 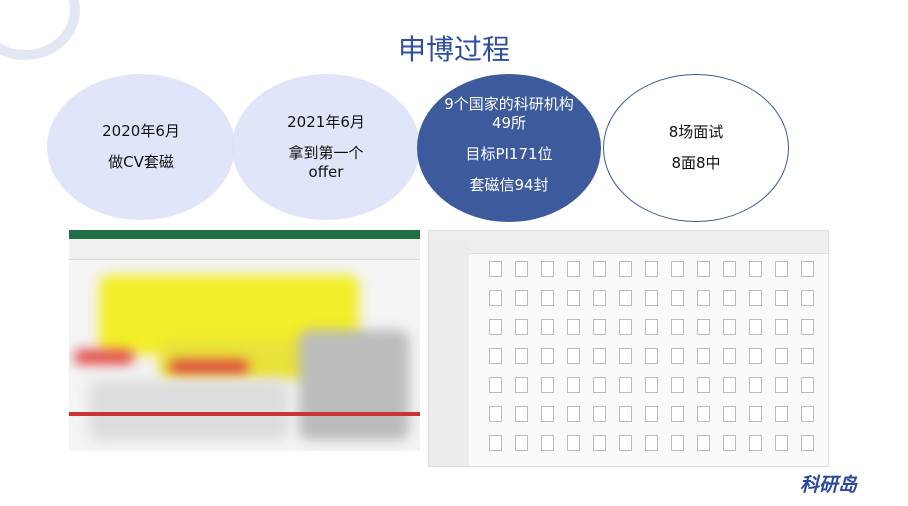 What do you see at coordinates (453, 49) in the screenshot?
I see `slide-title: 申博过程` at bounding box center [453, 49].